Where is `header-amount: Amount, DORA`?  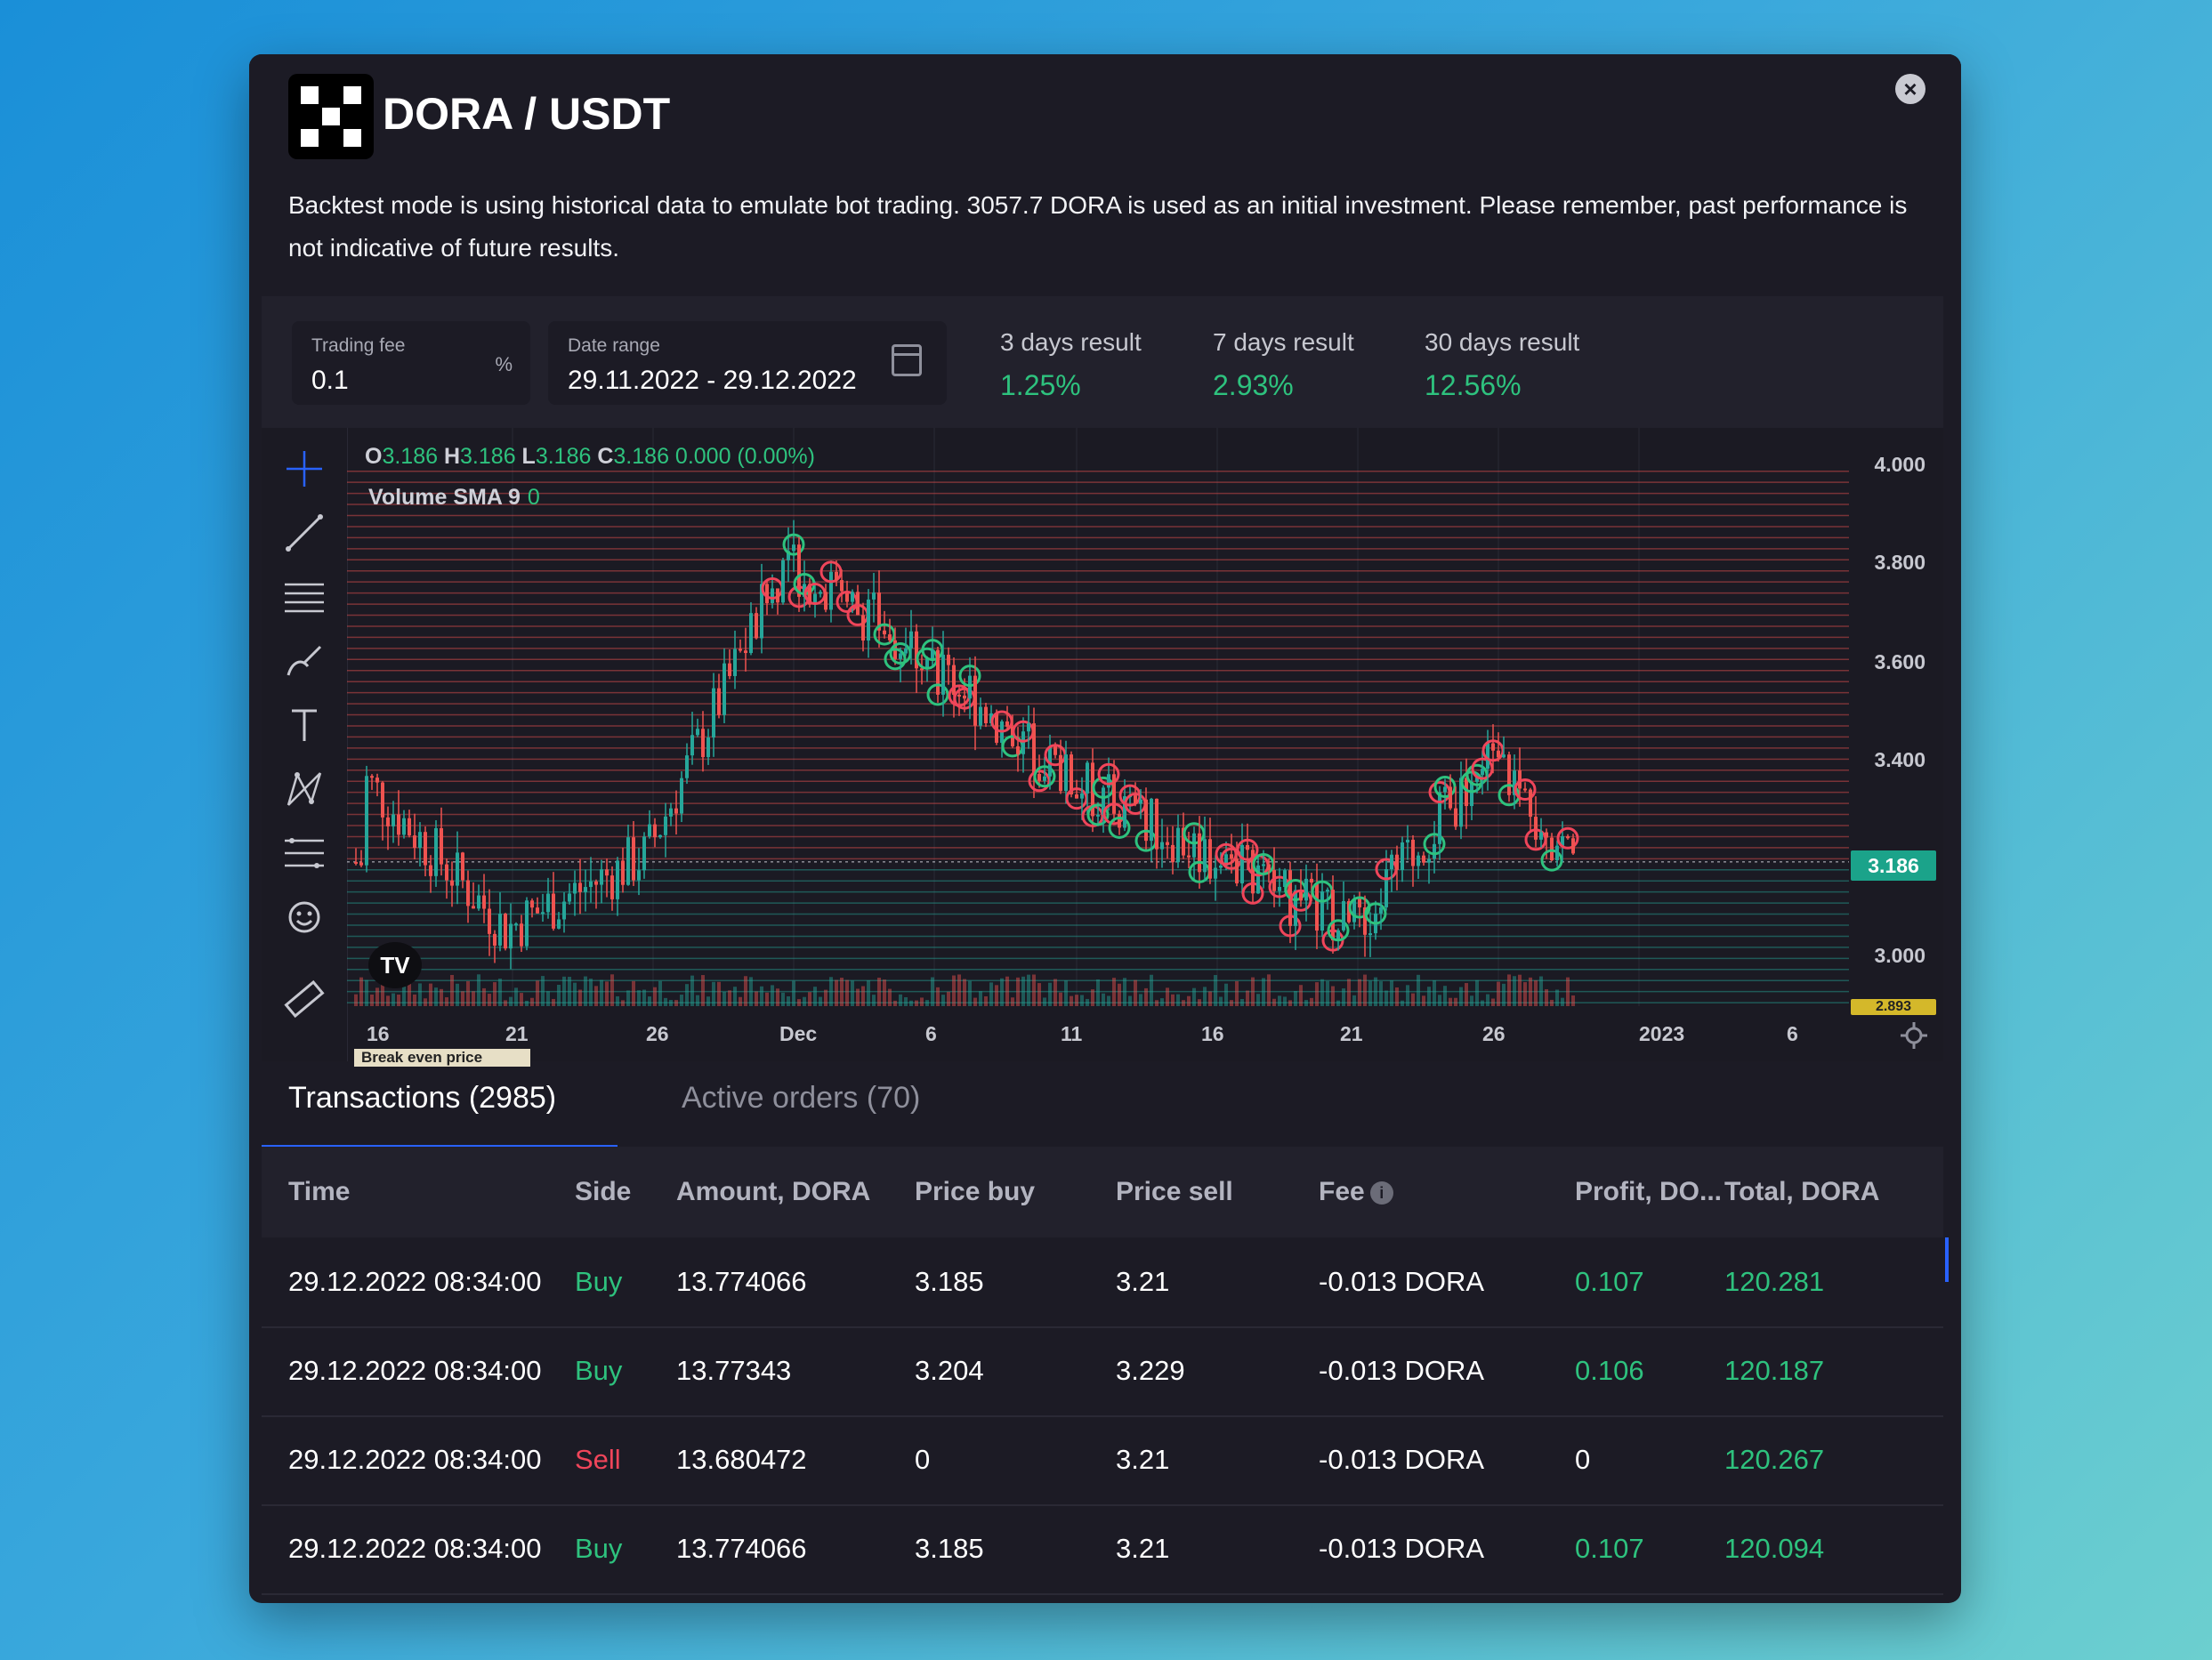 header-amount: Amount, DORA is located at coordinates (773, 1191).